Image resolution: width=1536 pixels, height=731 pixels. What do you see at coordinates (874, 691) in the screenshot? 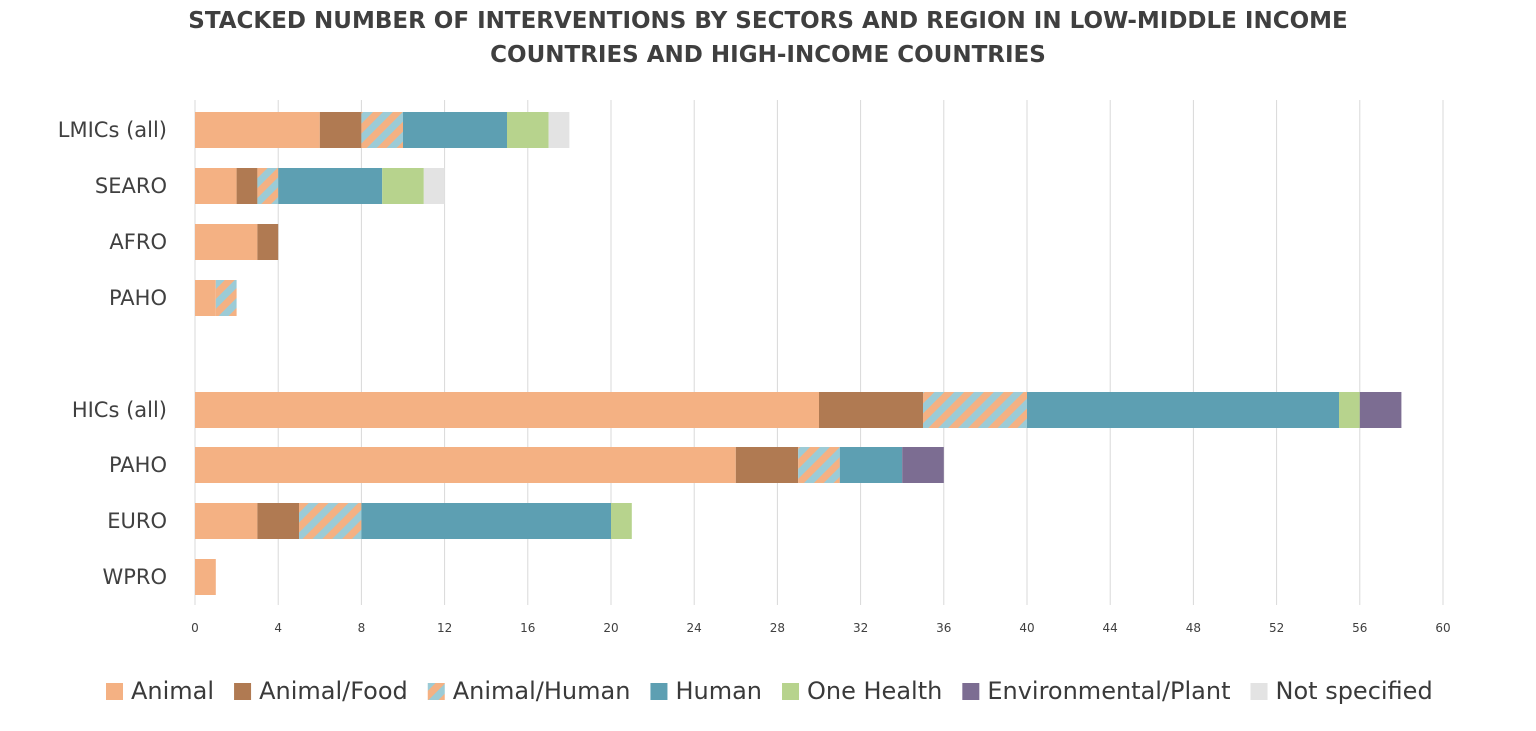
I see `legend-label: One Health` at bounding box center [874, 691].